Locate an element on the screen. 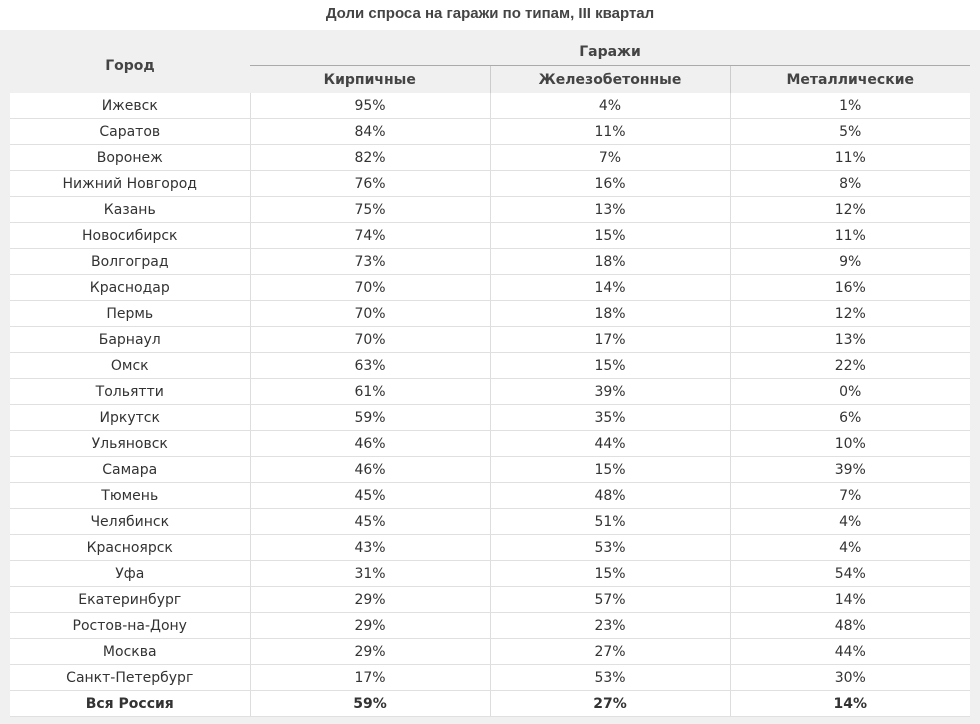  table-row: Санкт-Петербург 17% 53% 30% is located at coordinates (490, 677).